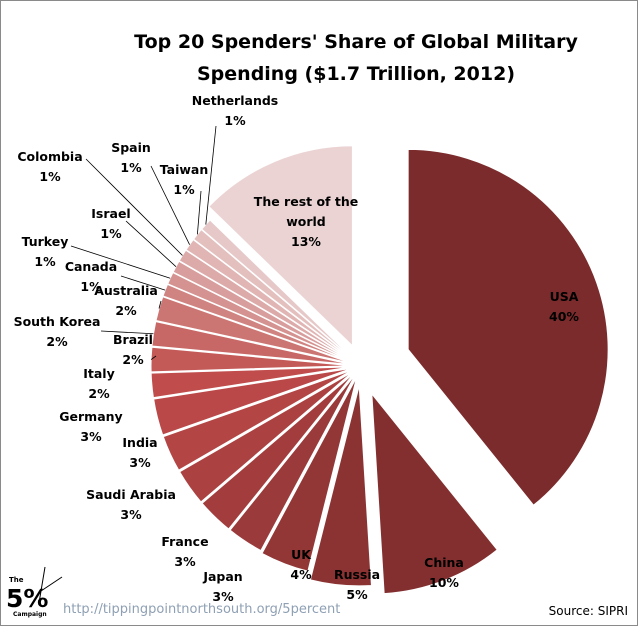  What do you see at coordinates (139, 452) in the screenshot?
I see `slice-label-india: India 3%` at bounding box center [139, 452].